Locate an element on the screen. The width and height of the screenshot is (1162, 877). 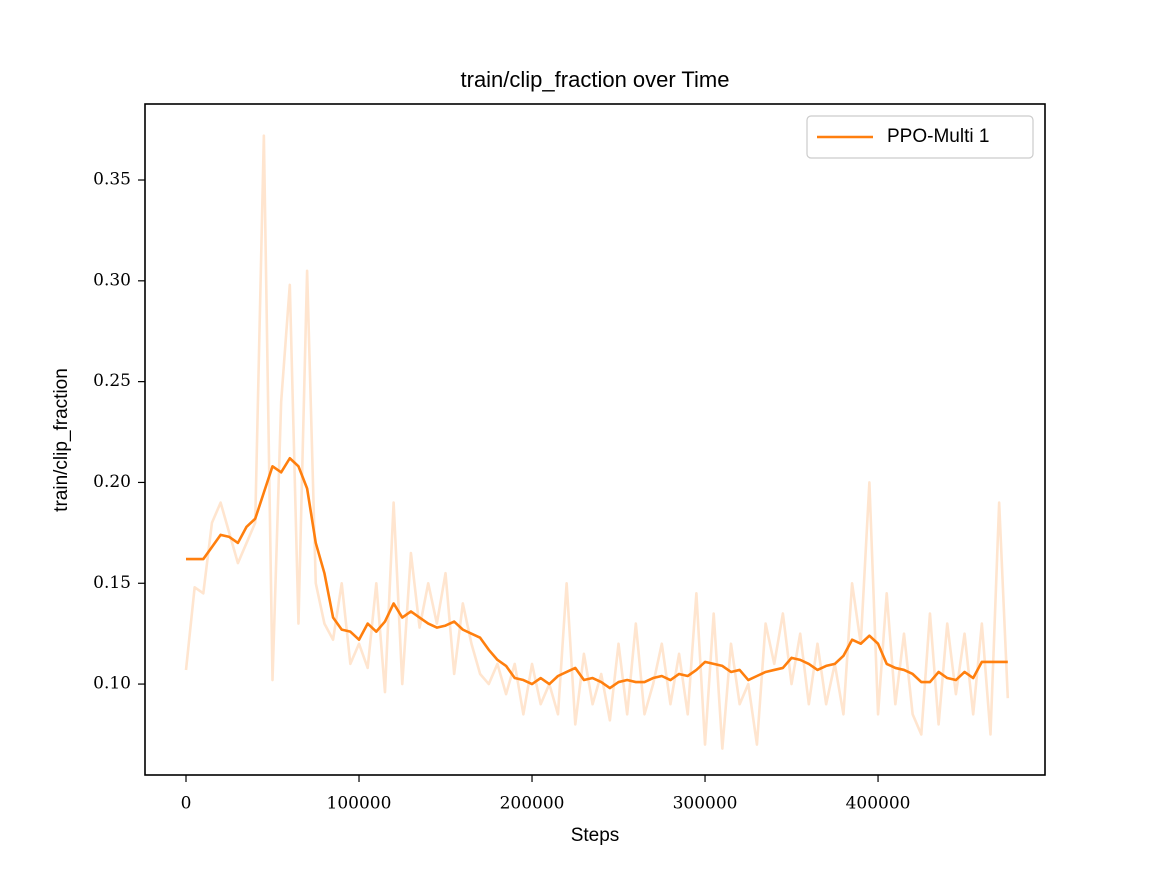
x-tick-label: 300000 is located at coordinates (705, 804).